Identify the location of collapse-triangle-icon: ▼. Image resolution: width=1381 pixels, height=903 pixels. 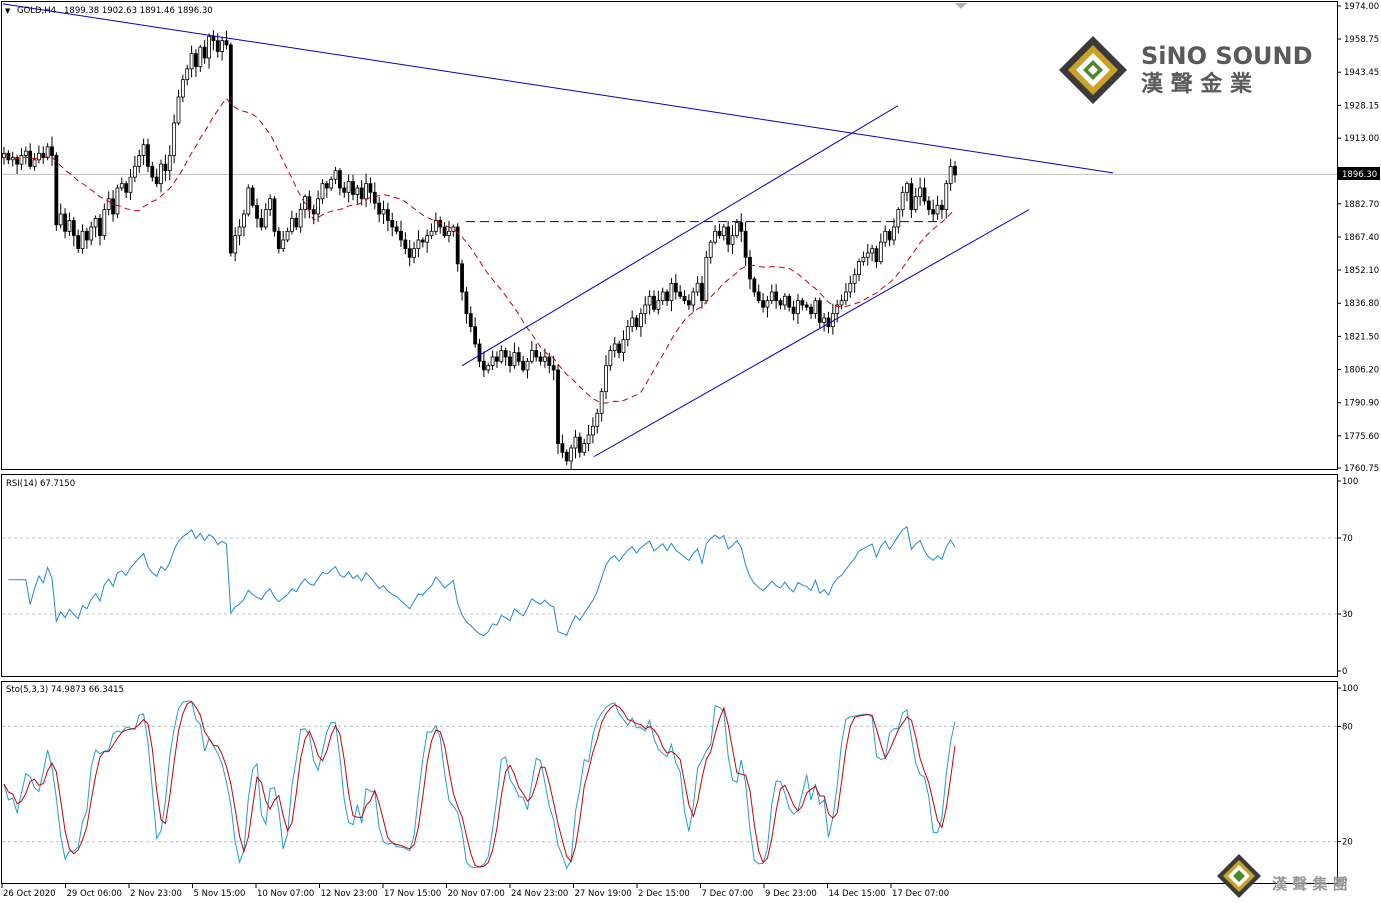
(8, 11).